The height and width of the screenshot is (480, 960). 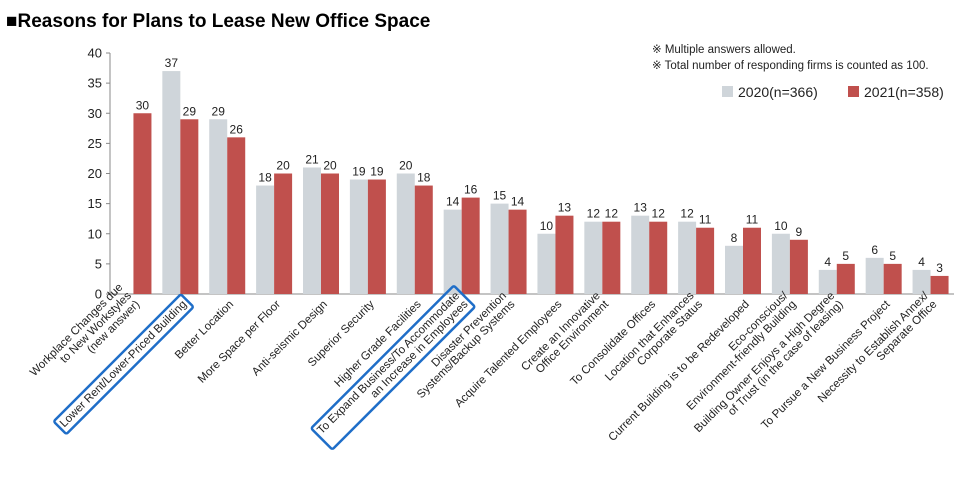 I want to click on bar-value-label: 3, so click(x=939, y=268).